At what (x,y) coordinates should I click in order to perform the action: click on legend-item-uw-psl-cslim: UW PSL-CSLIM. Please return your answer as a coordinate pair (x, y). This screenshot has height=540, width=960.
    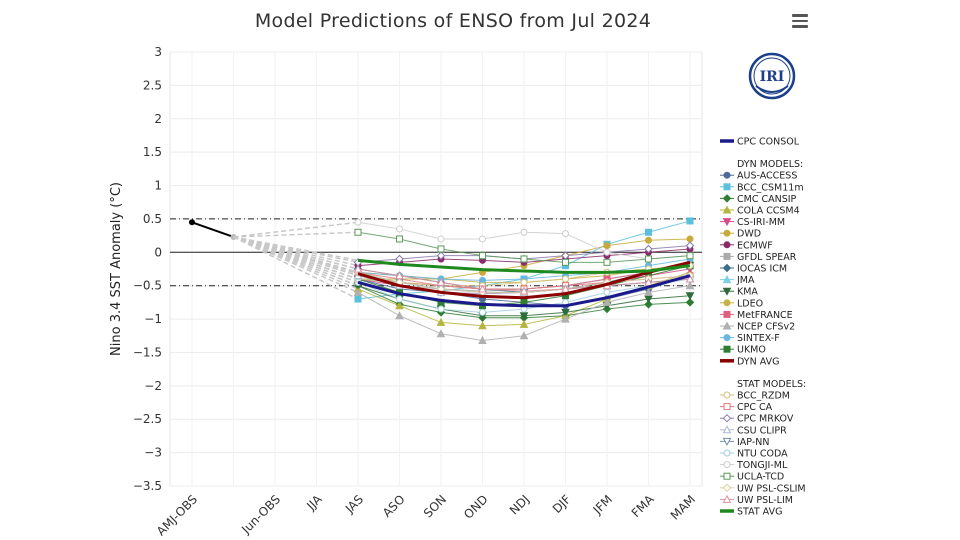
    Looking at the image, I should click on (763, 488).